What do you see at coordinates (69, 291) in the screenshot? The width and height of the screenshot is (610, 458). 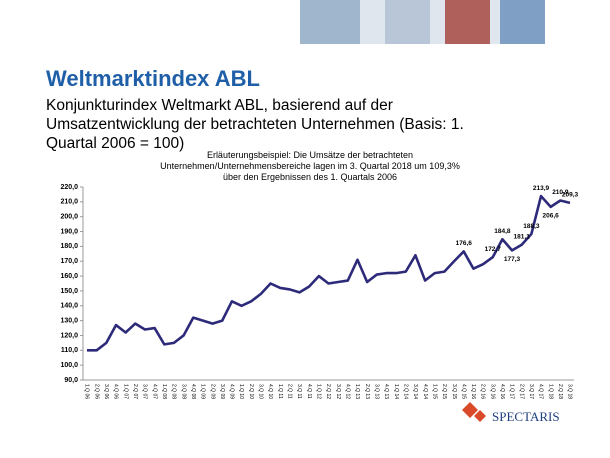 I see `y-tick-label: 150,0` at bounding box center [69, 291].